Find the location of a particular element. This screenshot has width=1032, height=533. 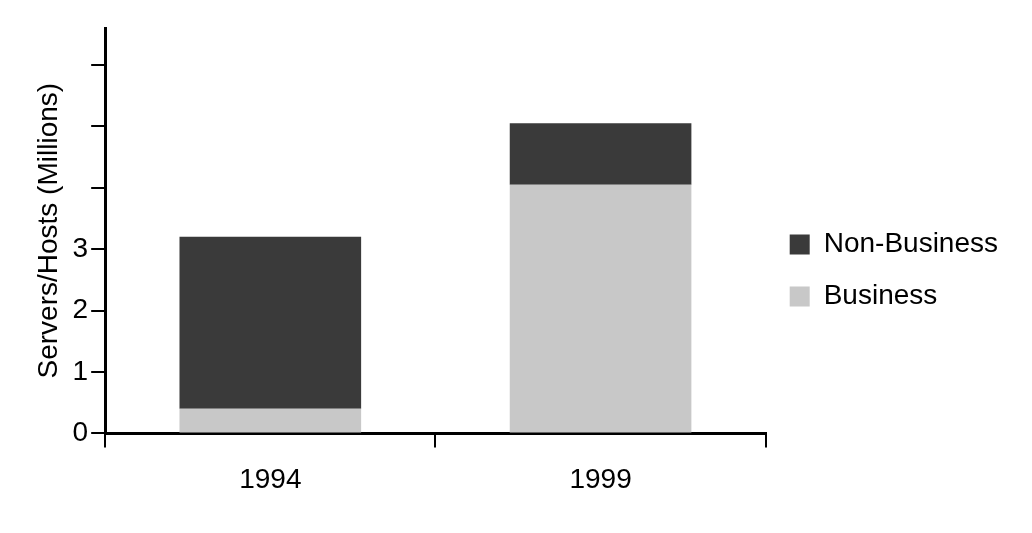

x-tick-label: 1999 is located at coordinates (600, 478).